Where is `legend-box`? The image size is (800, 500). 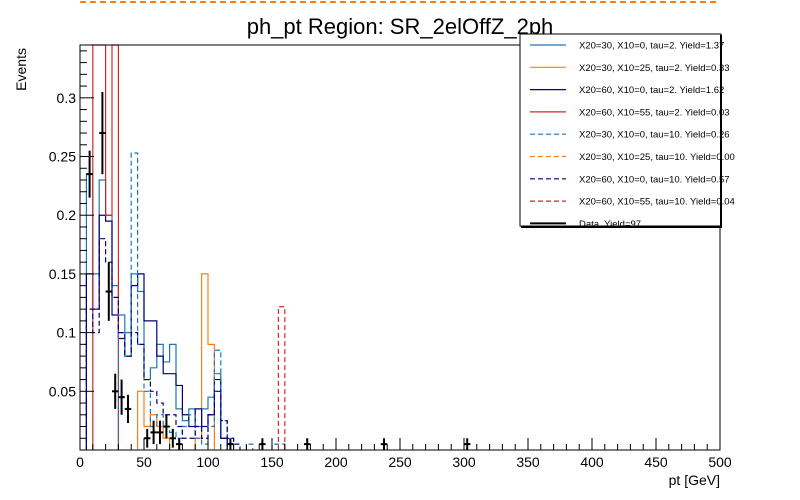 legend-box is located at coordinates (620, 130).